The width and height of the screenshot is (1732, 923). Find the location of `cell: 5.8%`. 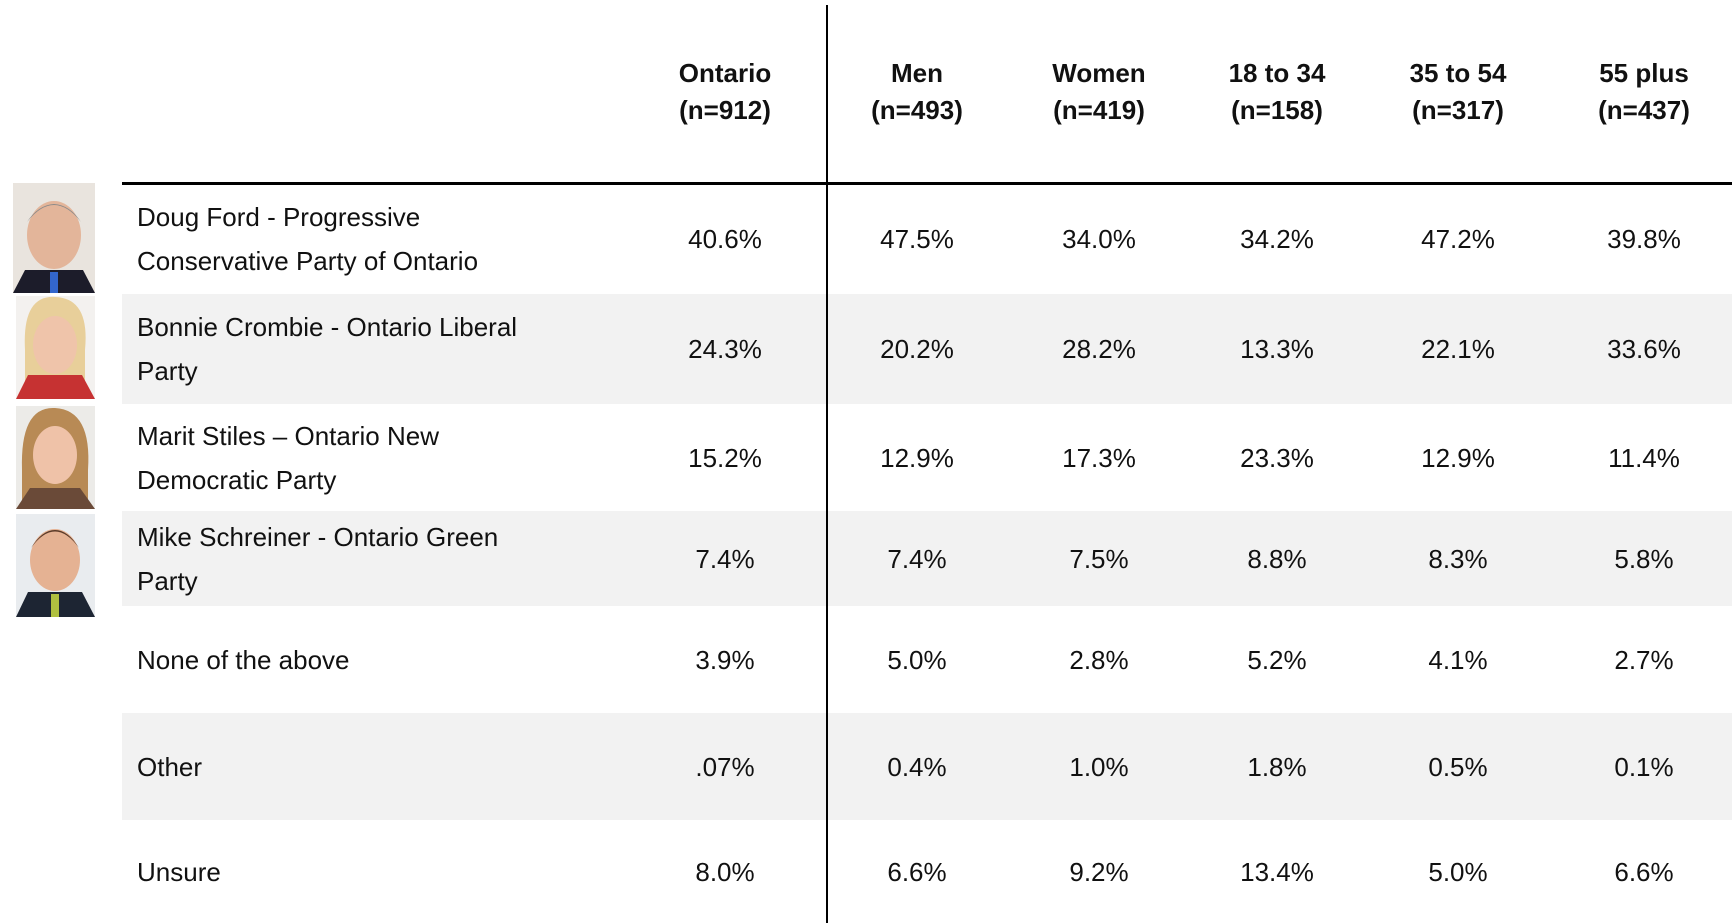

cell: 5.8% is located at coordinates (1644, 558).